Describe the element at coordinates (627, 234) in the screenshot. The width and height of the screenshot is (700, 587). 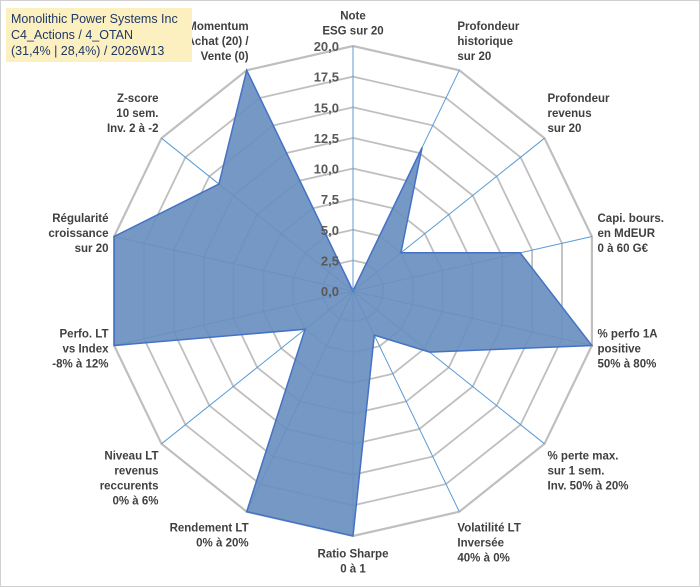
I see `axis-label-line: en MdEUR` at that location.